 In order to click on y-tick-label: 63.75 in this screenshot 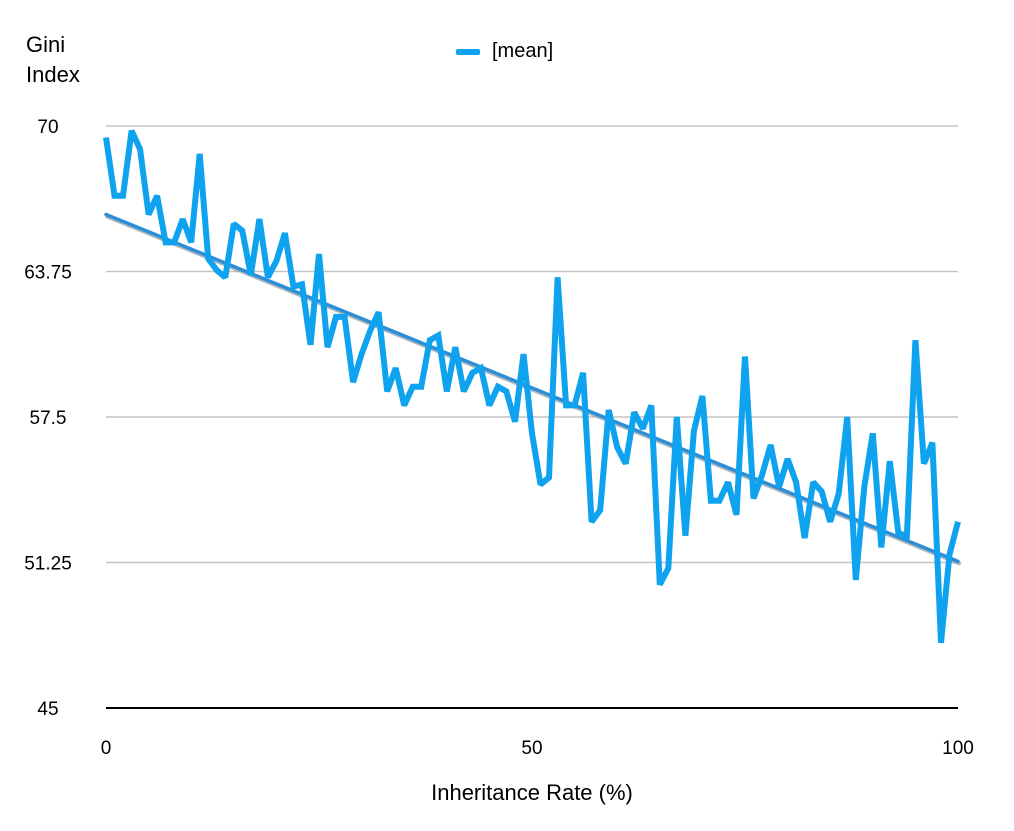, I will do `click(48, 273)`.